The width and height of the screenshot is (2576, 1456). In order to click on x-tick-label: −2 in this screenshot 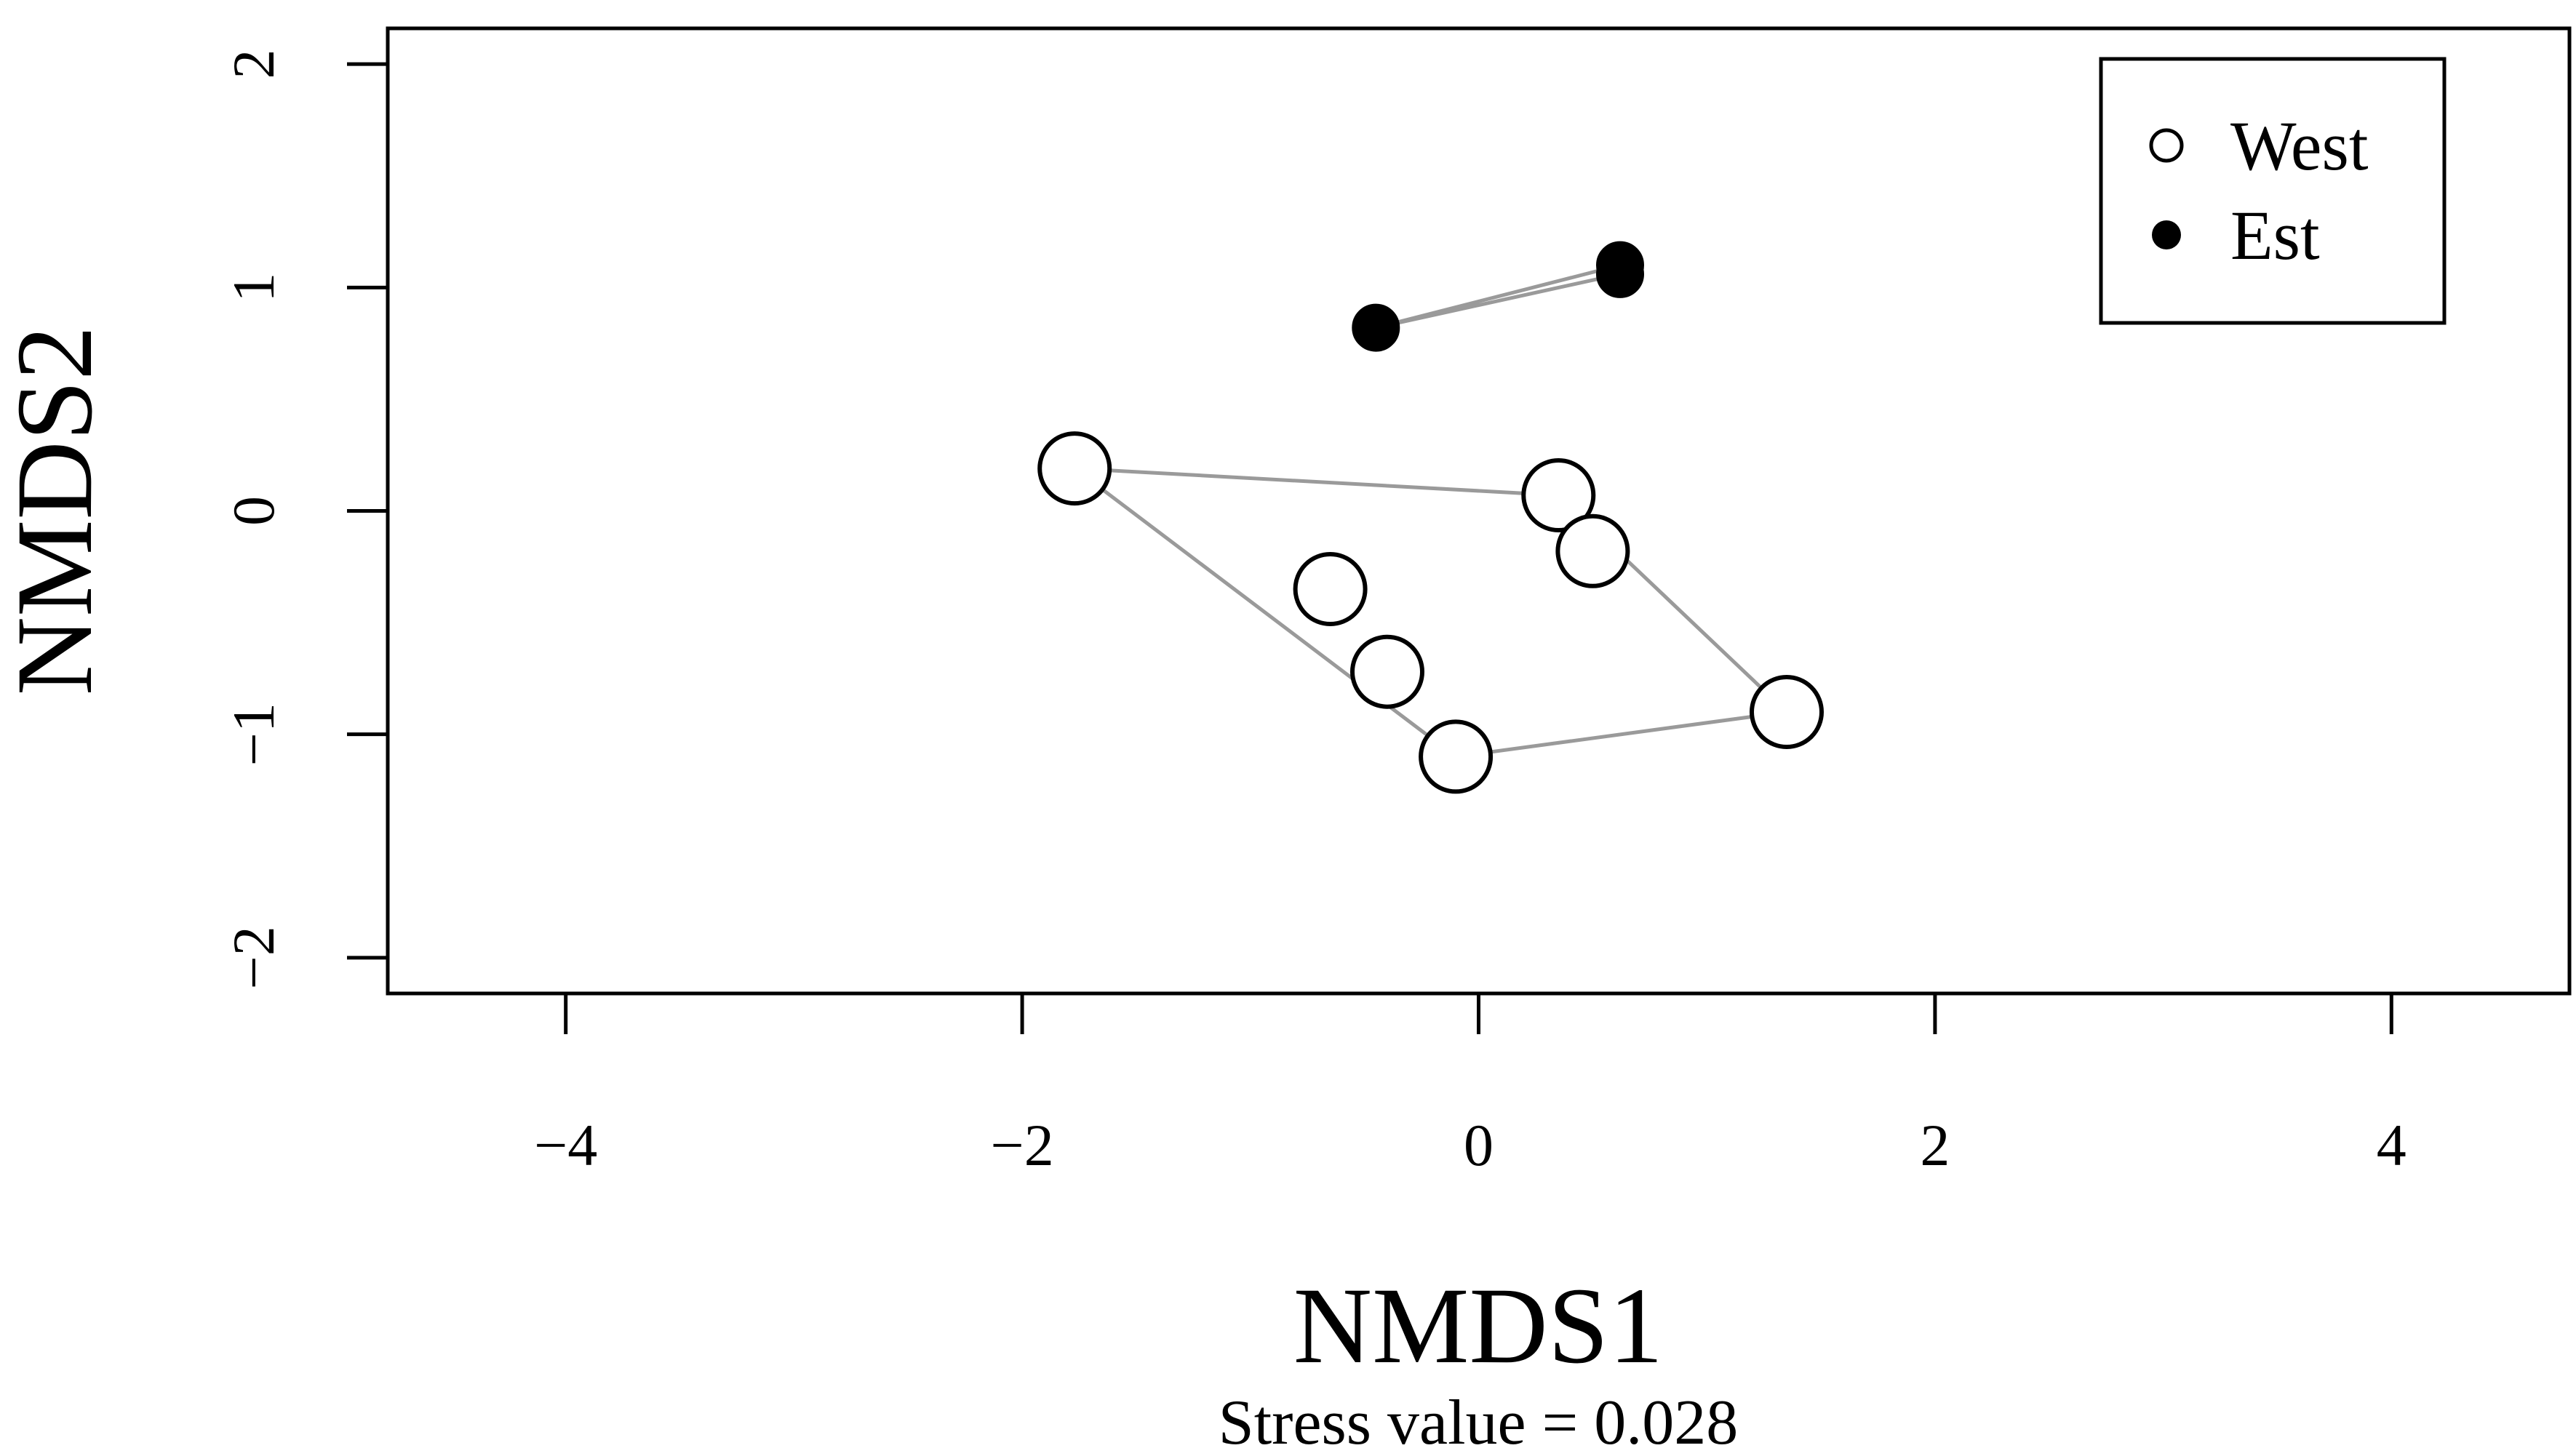, I will do `click(1021, 1145)`.